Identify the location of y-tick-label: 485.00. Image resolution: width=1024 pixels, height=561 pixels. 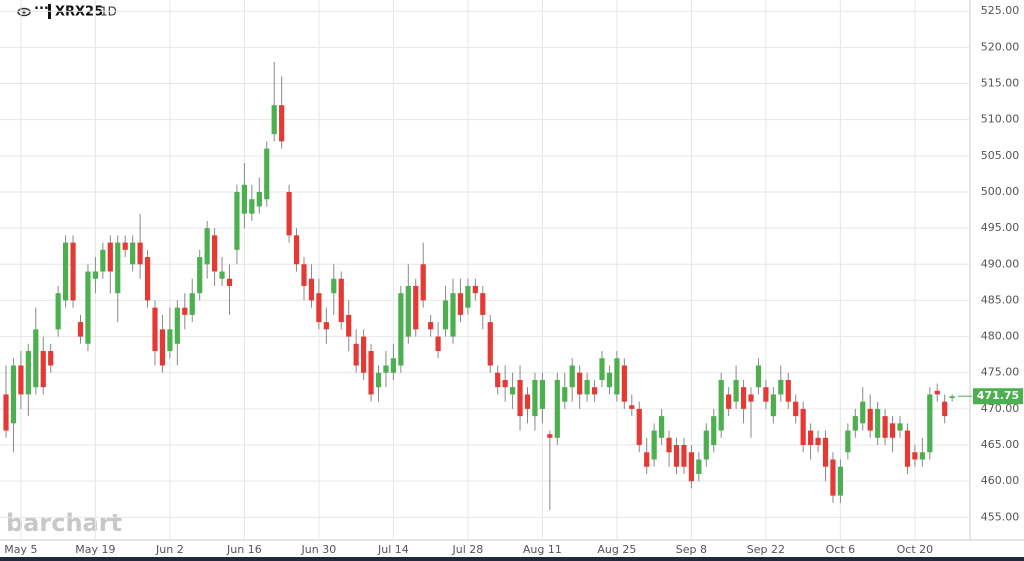
(1000, 299).